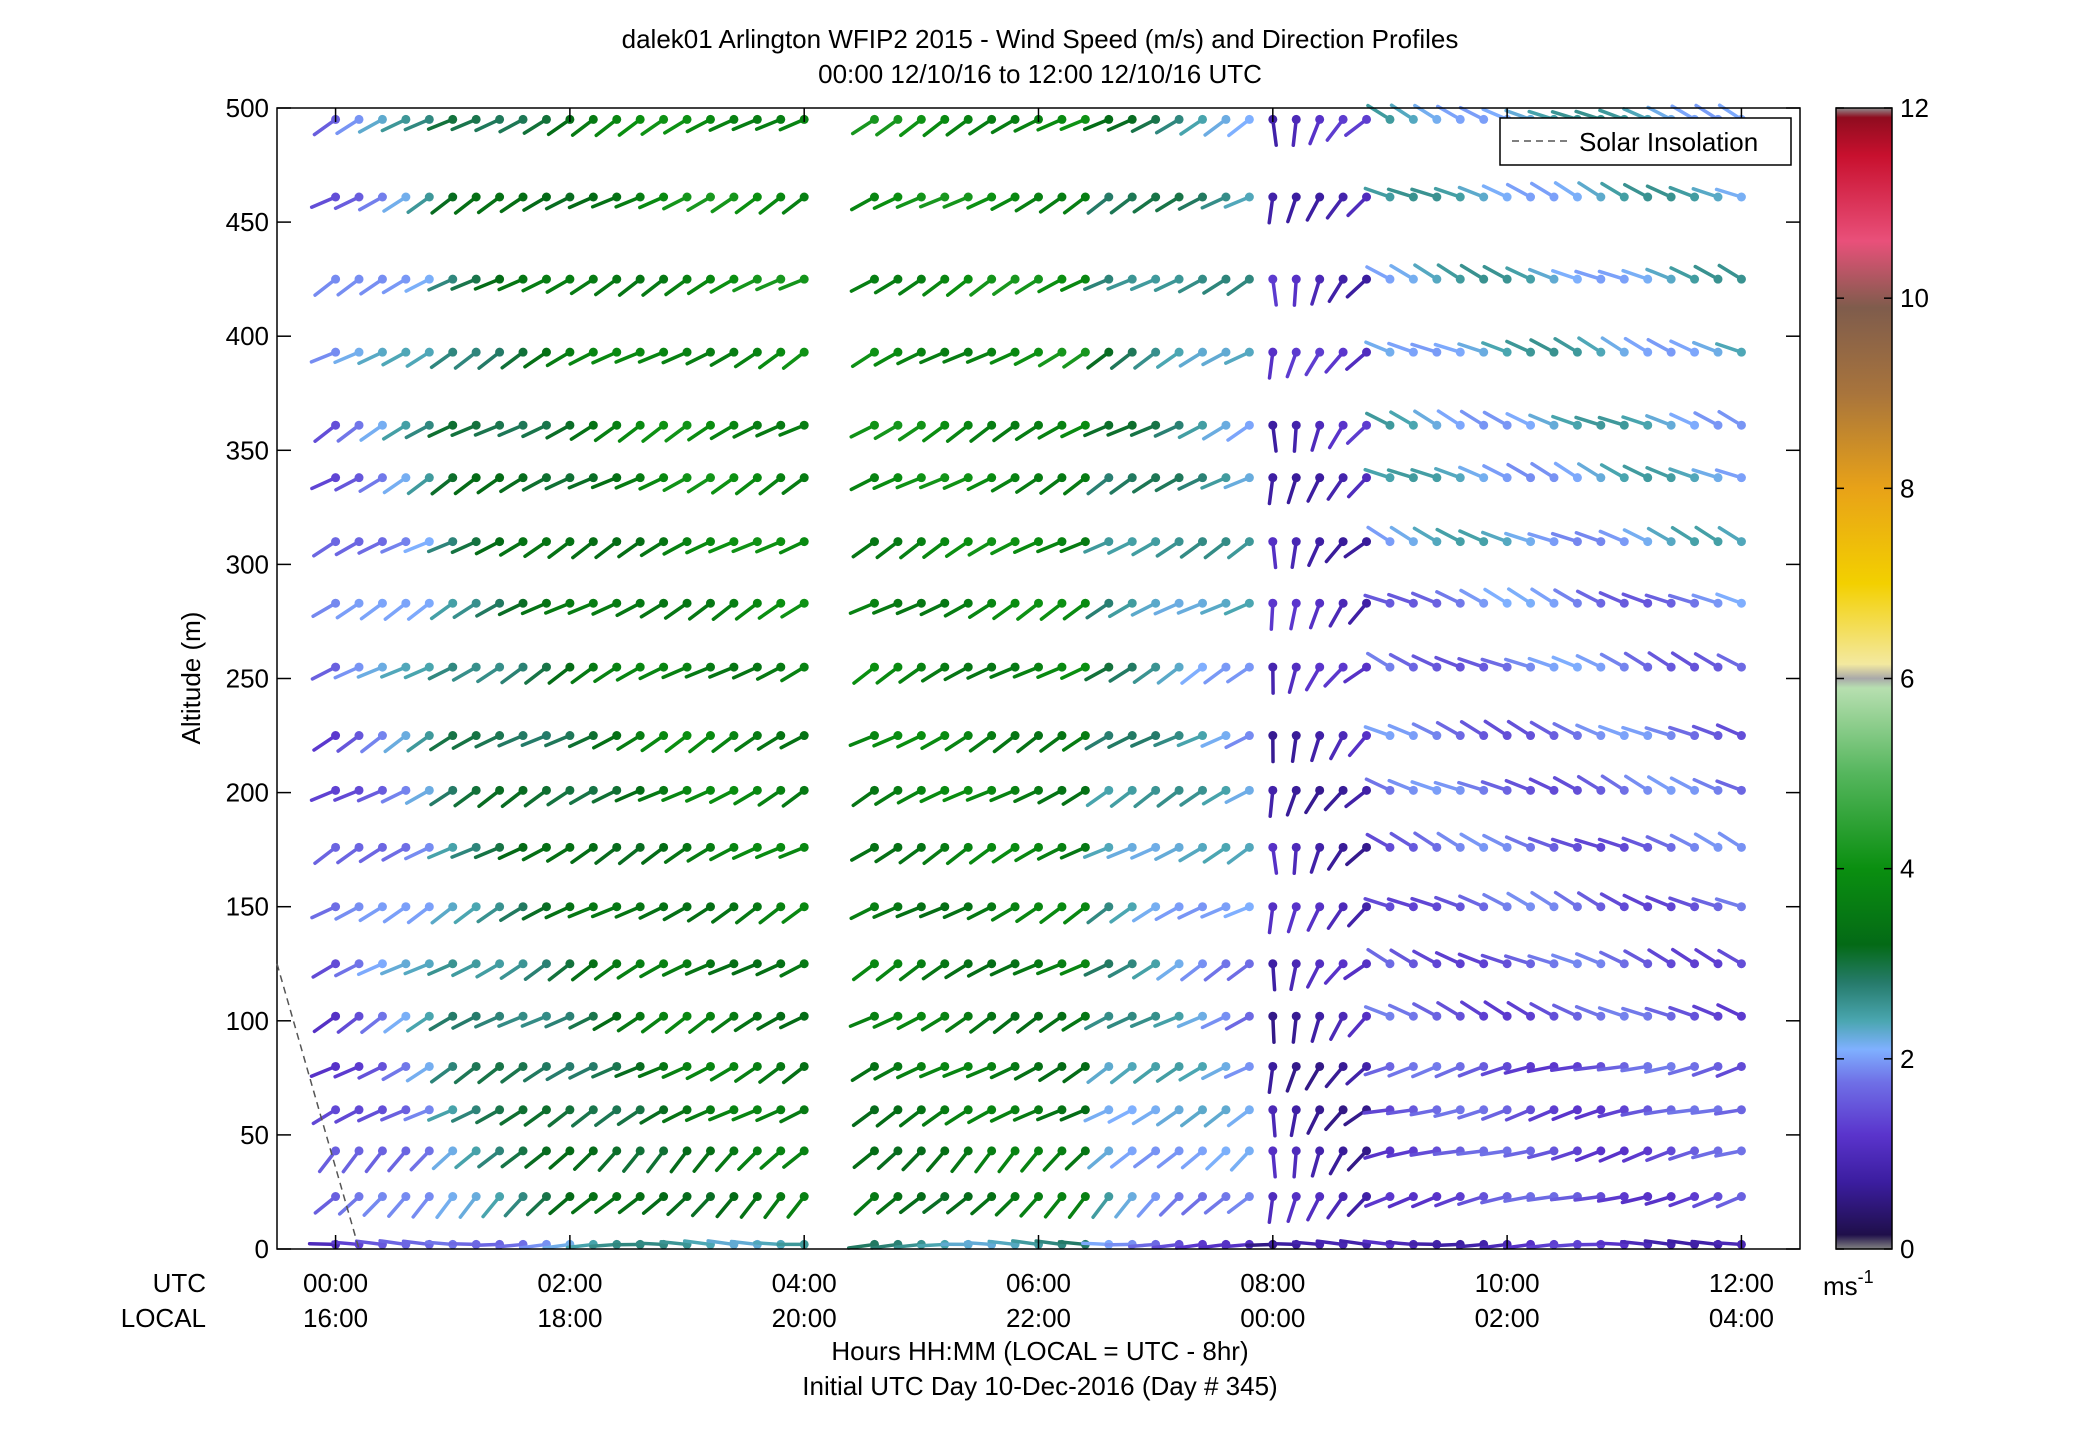 This screenshot has width=2098, height=1430. I want to click on y-tick-label: 250, so click(247, 679).